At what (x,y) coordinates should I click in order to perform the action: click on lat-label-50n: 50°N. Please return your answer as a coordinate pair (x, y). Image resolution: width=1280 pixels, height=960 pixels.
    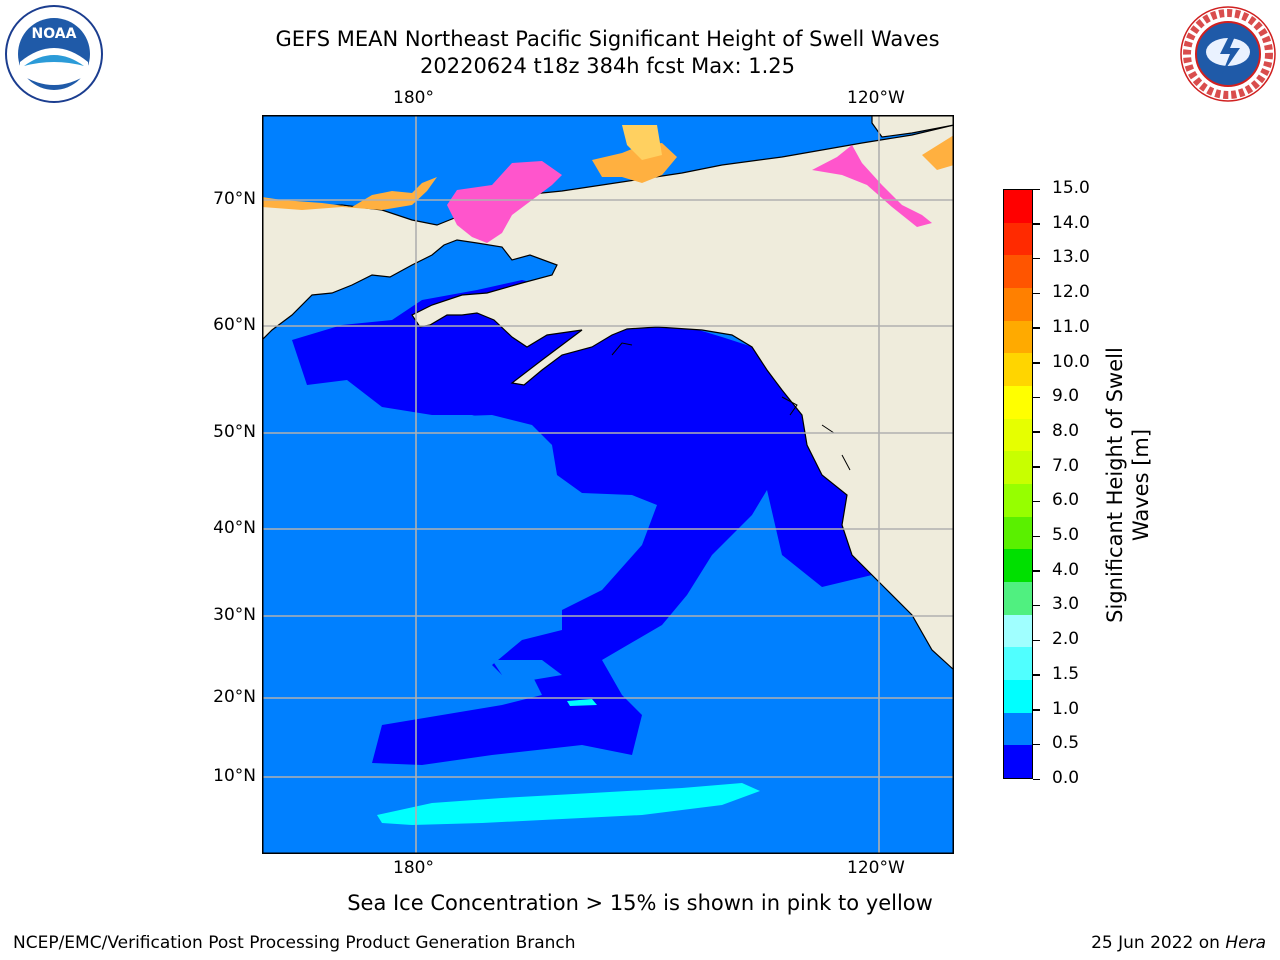
    Looking at the image, I should click on (234, 432).